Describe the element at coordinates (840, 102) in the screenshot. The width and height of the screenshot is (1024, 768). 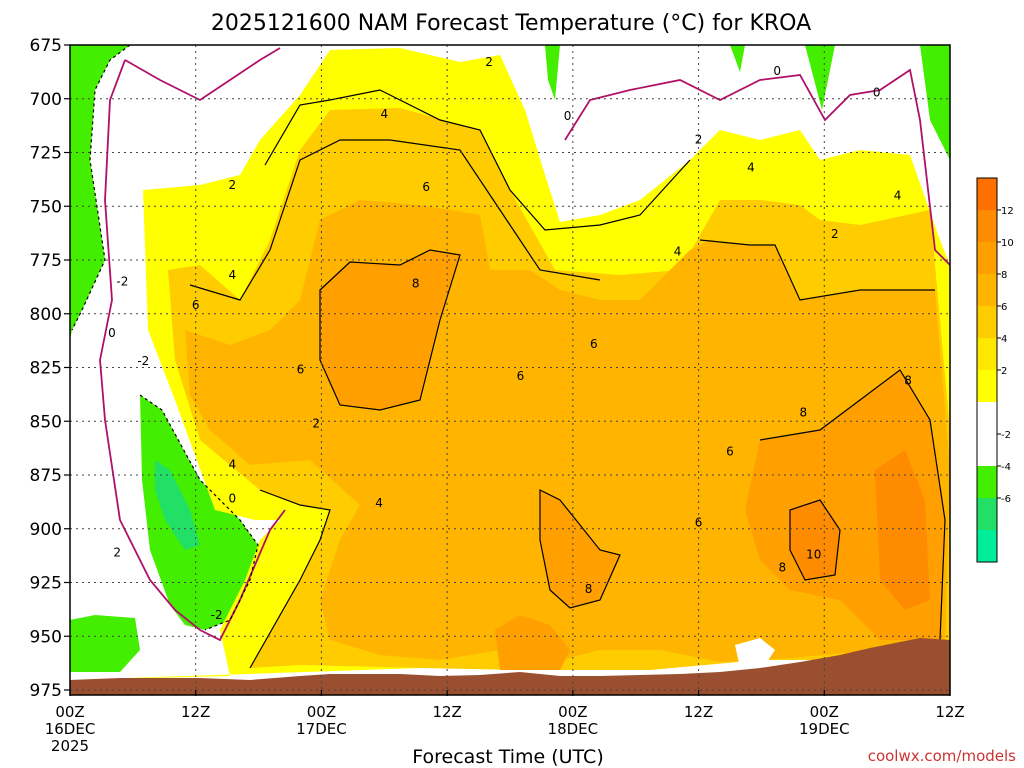
I see `field-cold-top-right` at that location.